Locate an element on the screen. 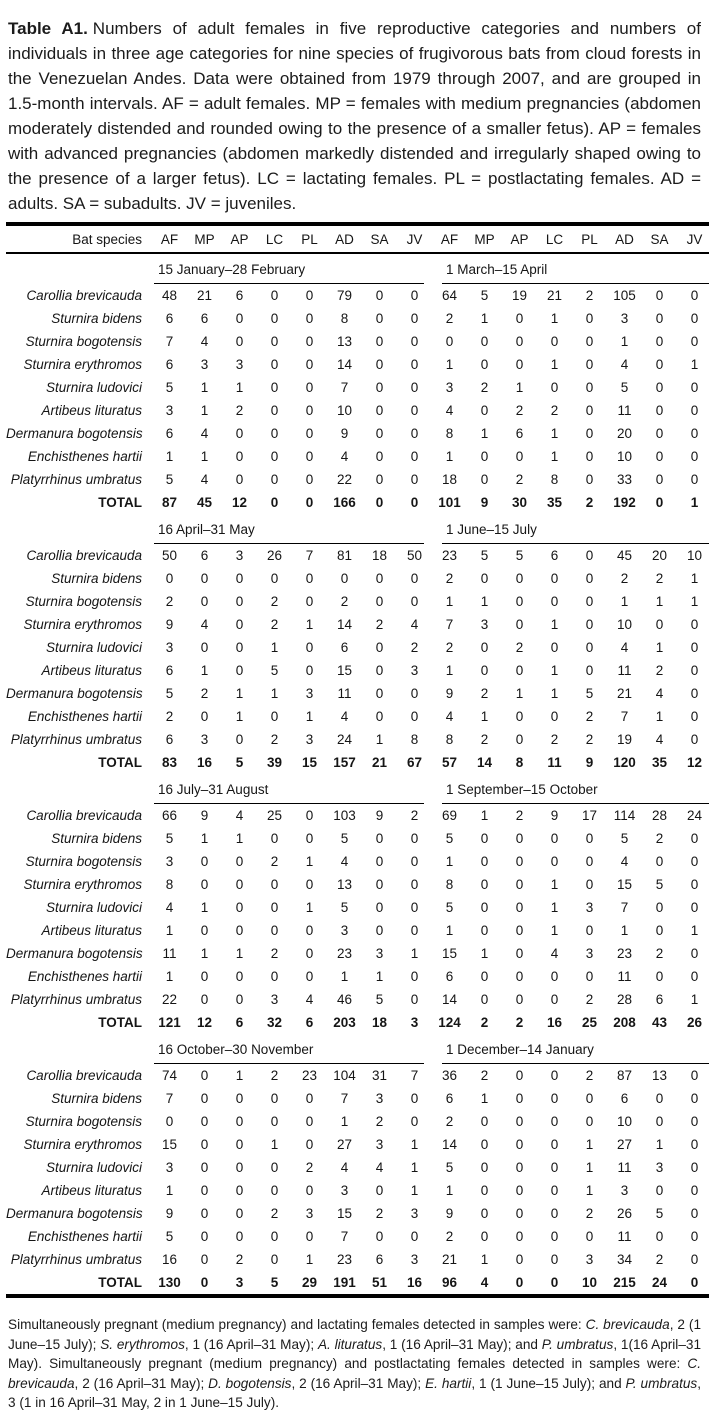  species-name: Artibeus lituratus is located at coordinates (91, 410).